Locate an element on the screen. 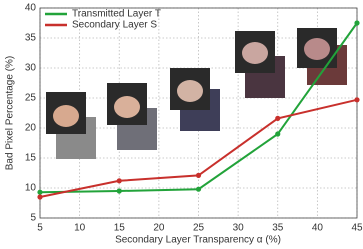  y-tick-label: 20 is located at coordinates (31, 128).